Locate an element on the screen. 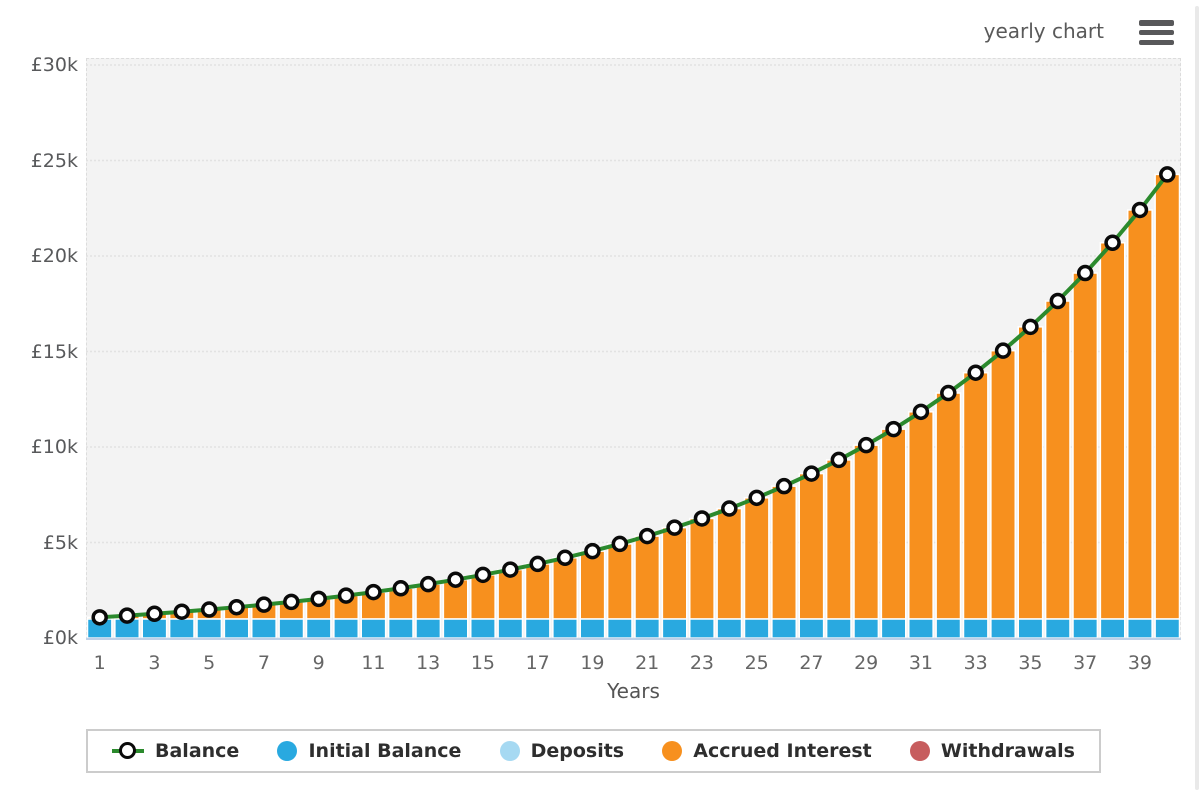  legend-item-deposits: Deposits is located at coordinates (561, 751).